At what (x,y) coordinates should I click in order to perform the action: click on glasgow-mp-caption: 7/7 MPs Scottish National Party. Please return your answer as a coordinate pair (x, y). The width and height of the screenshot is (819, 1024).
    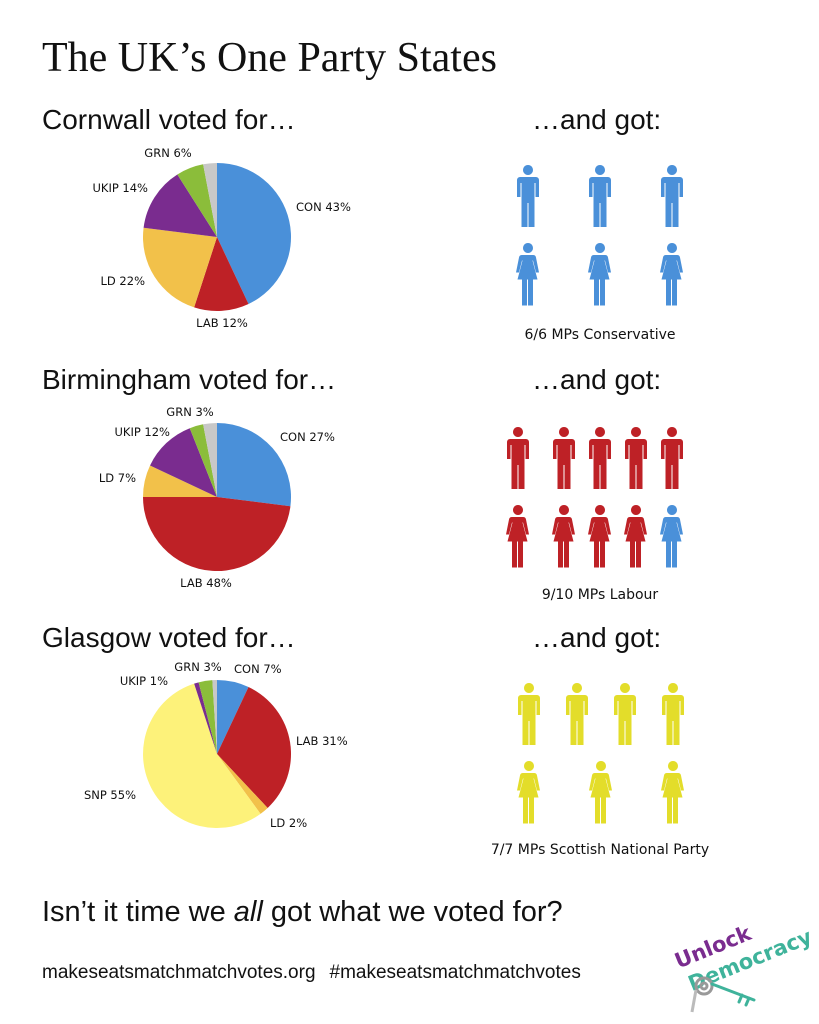
    Looking at the image, I should click on (600, 850).